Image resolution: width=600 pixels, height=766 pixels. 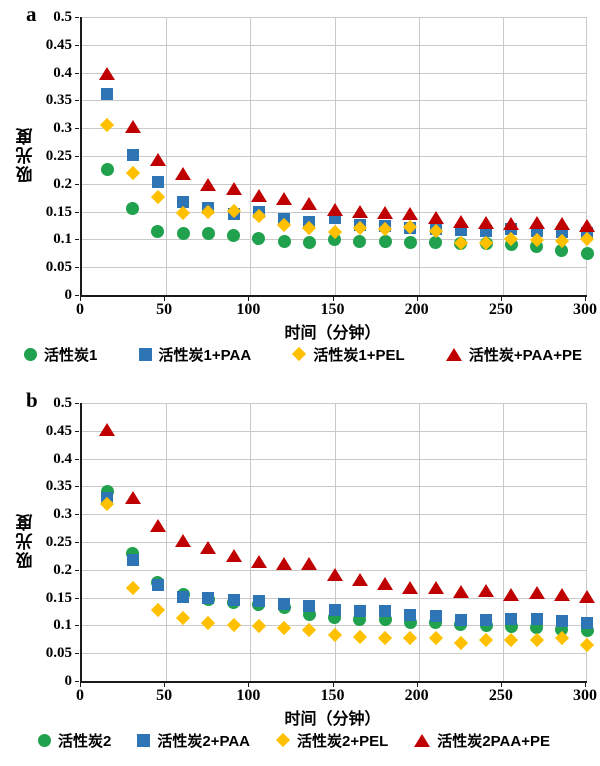 What do you see at coordinates (71, 355) in the screenshot?
I see `legend-item-label: 活性炭1` at bounding box center [71, 355].